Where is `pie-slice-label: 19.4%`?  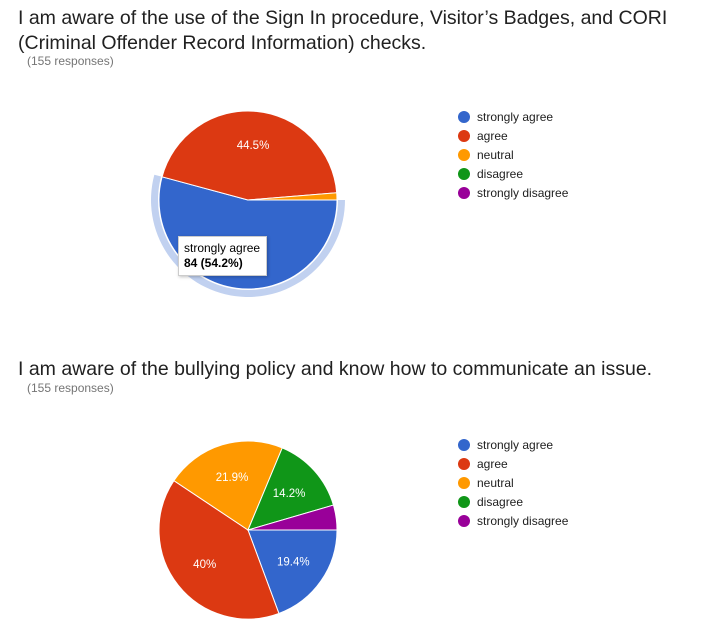
pie-slice-label: 19.4% is located at coordinates (293, 563).